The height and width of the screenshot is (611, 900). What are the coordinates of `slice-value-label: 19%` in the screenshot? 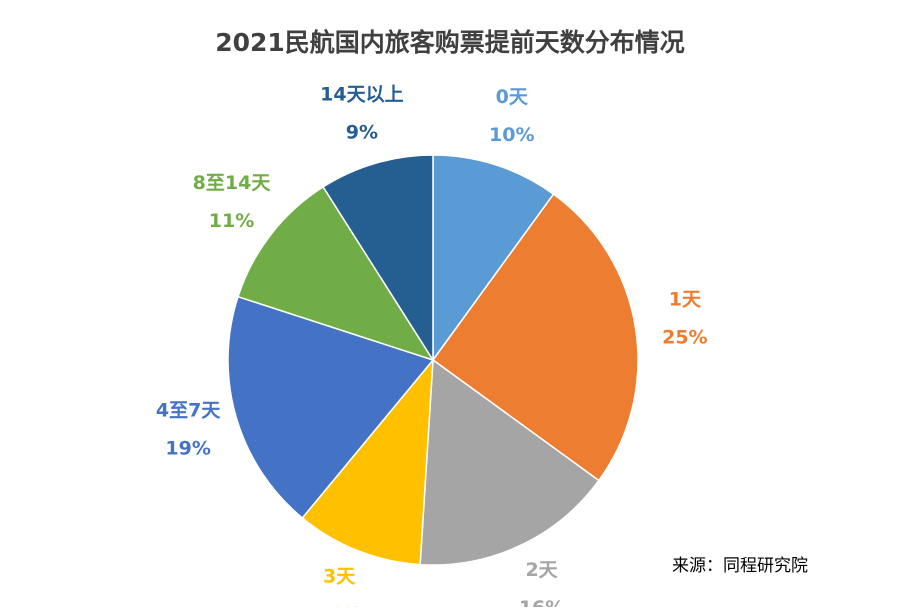 It's located at (187, 449).